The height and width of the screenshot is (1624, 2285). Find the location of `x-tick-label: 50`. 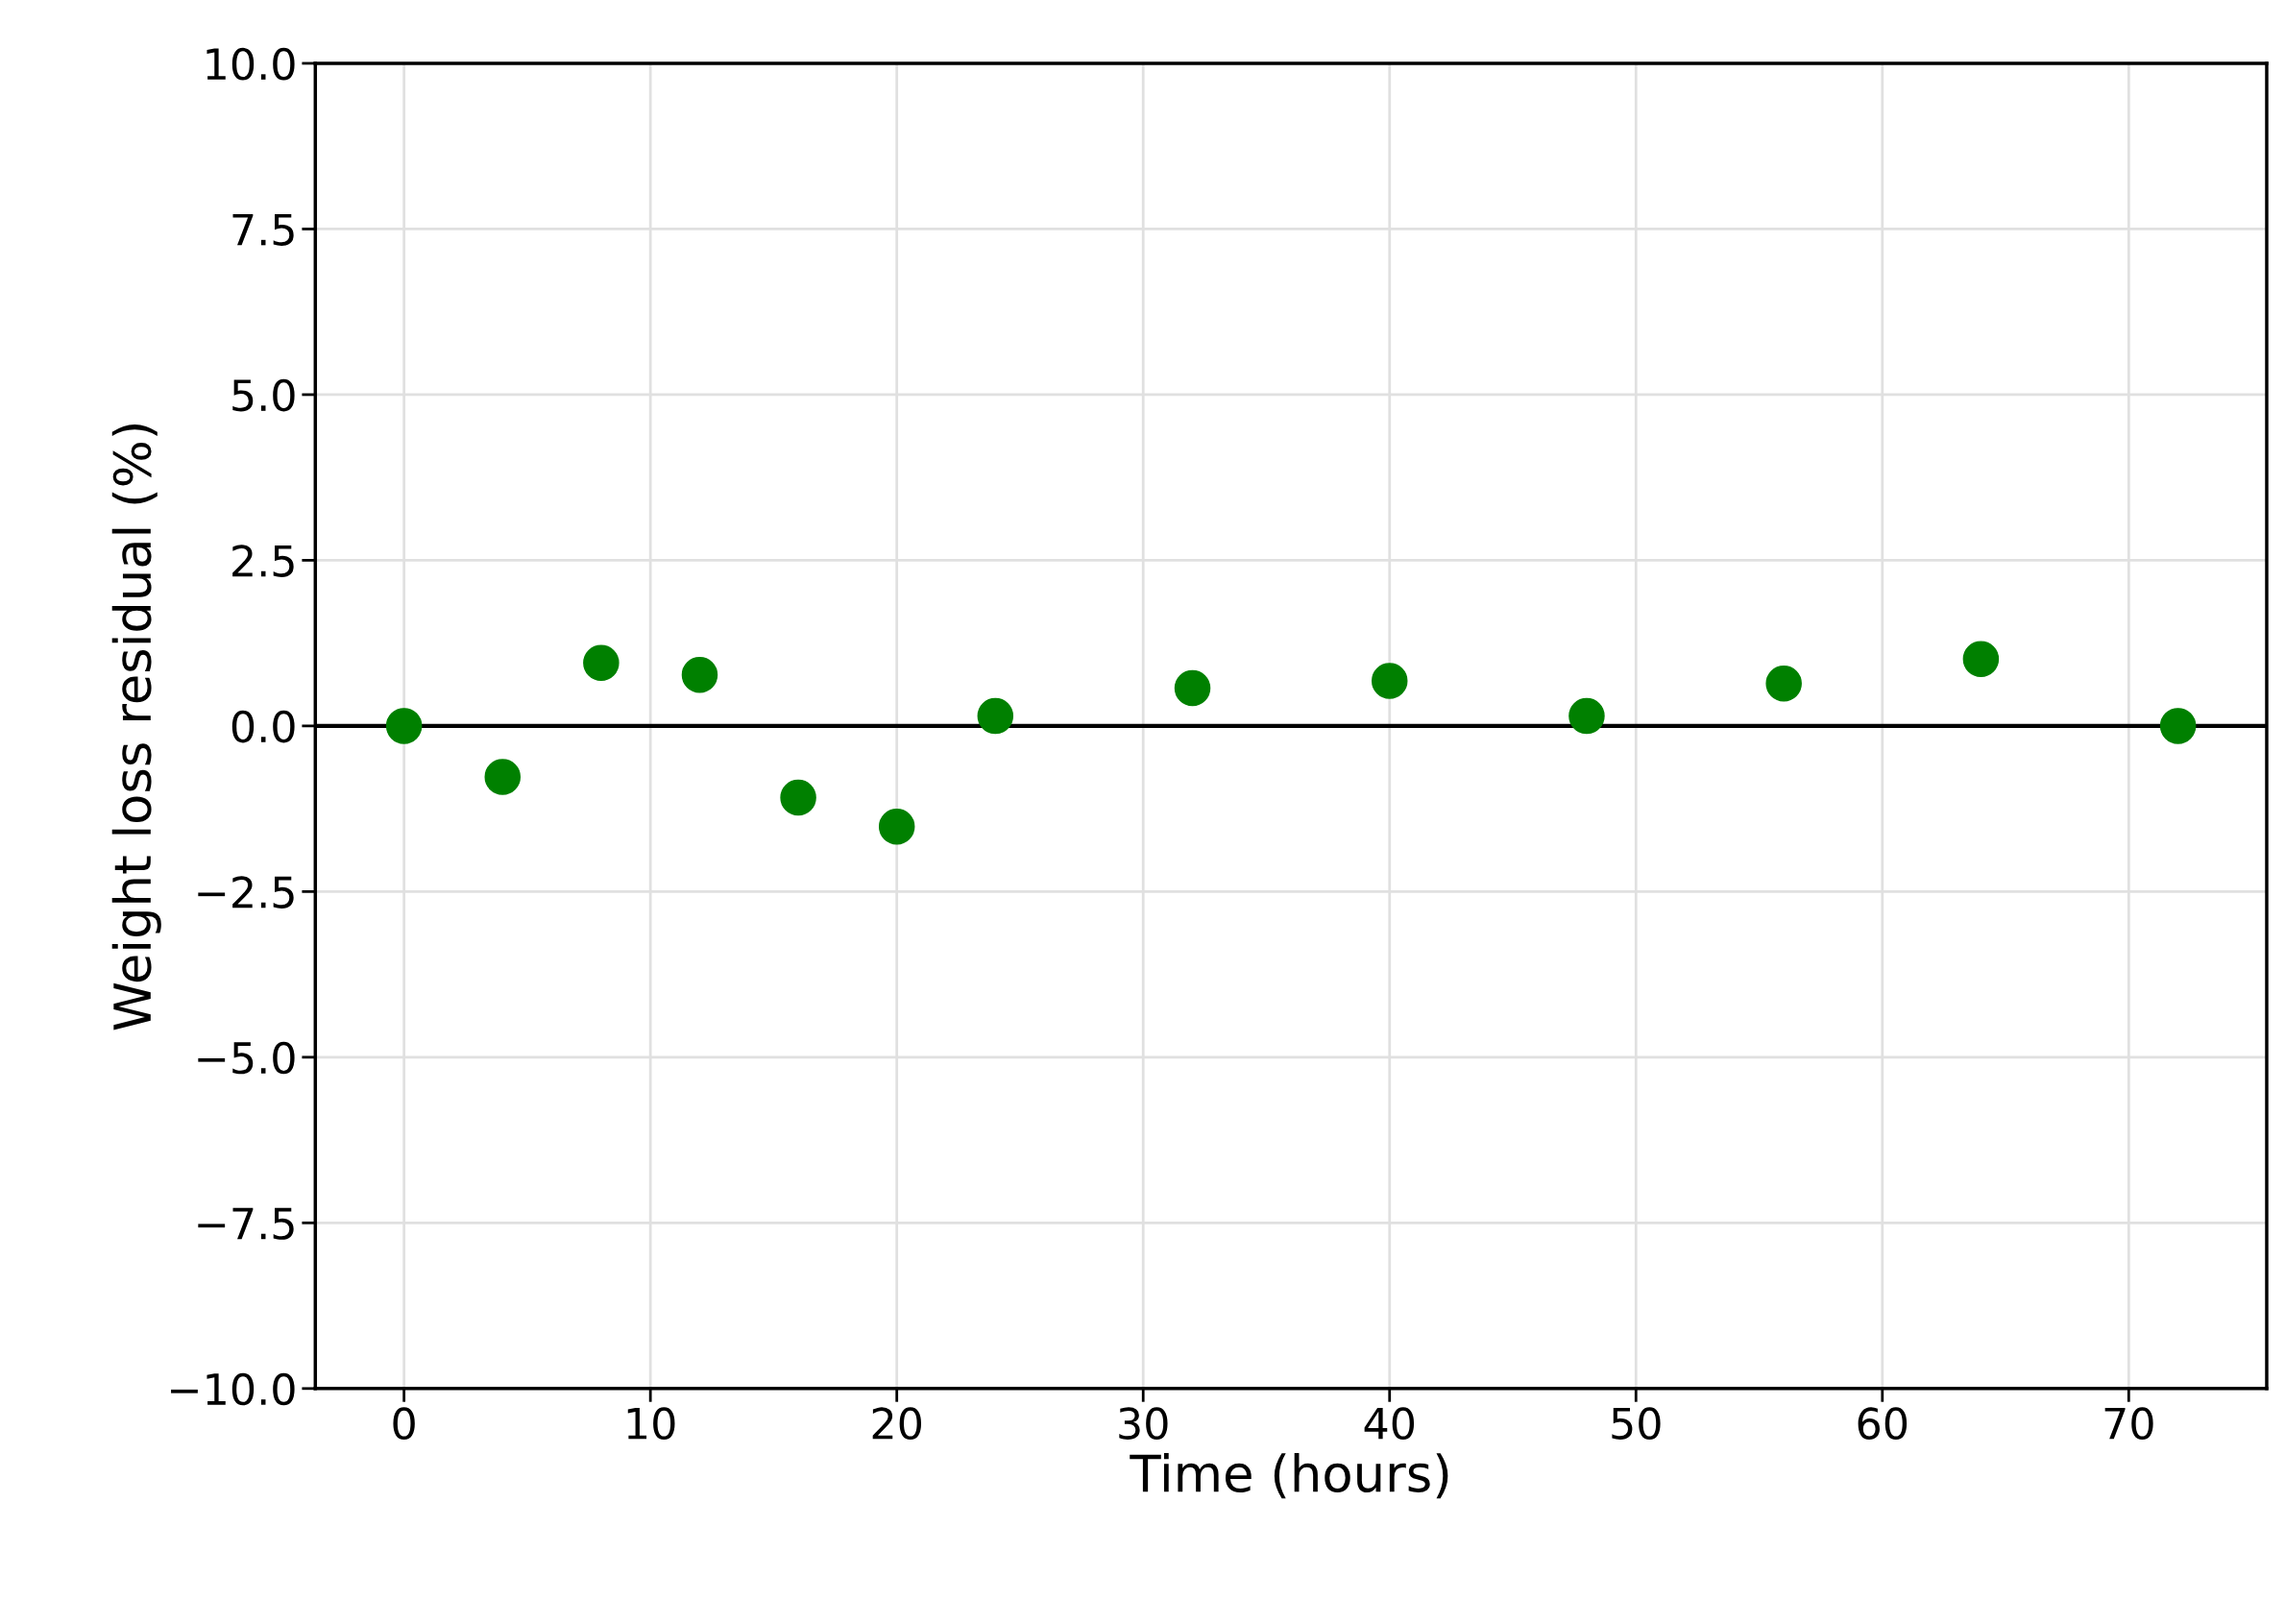

x-tick-label: 50 is located at coordinates (1636, 1423).